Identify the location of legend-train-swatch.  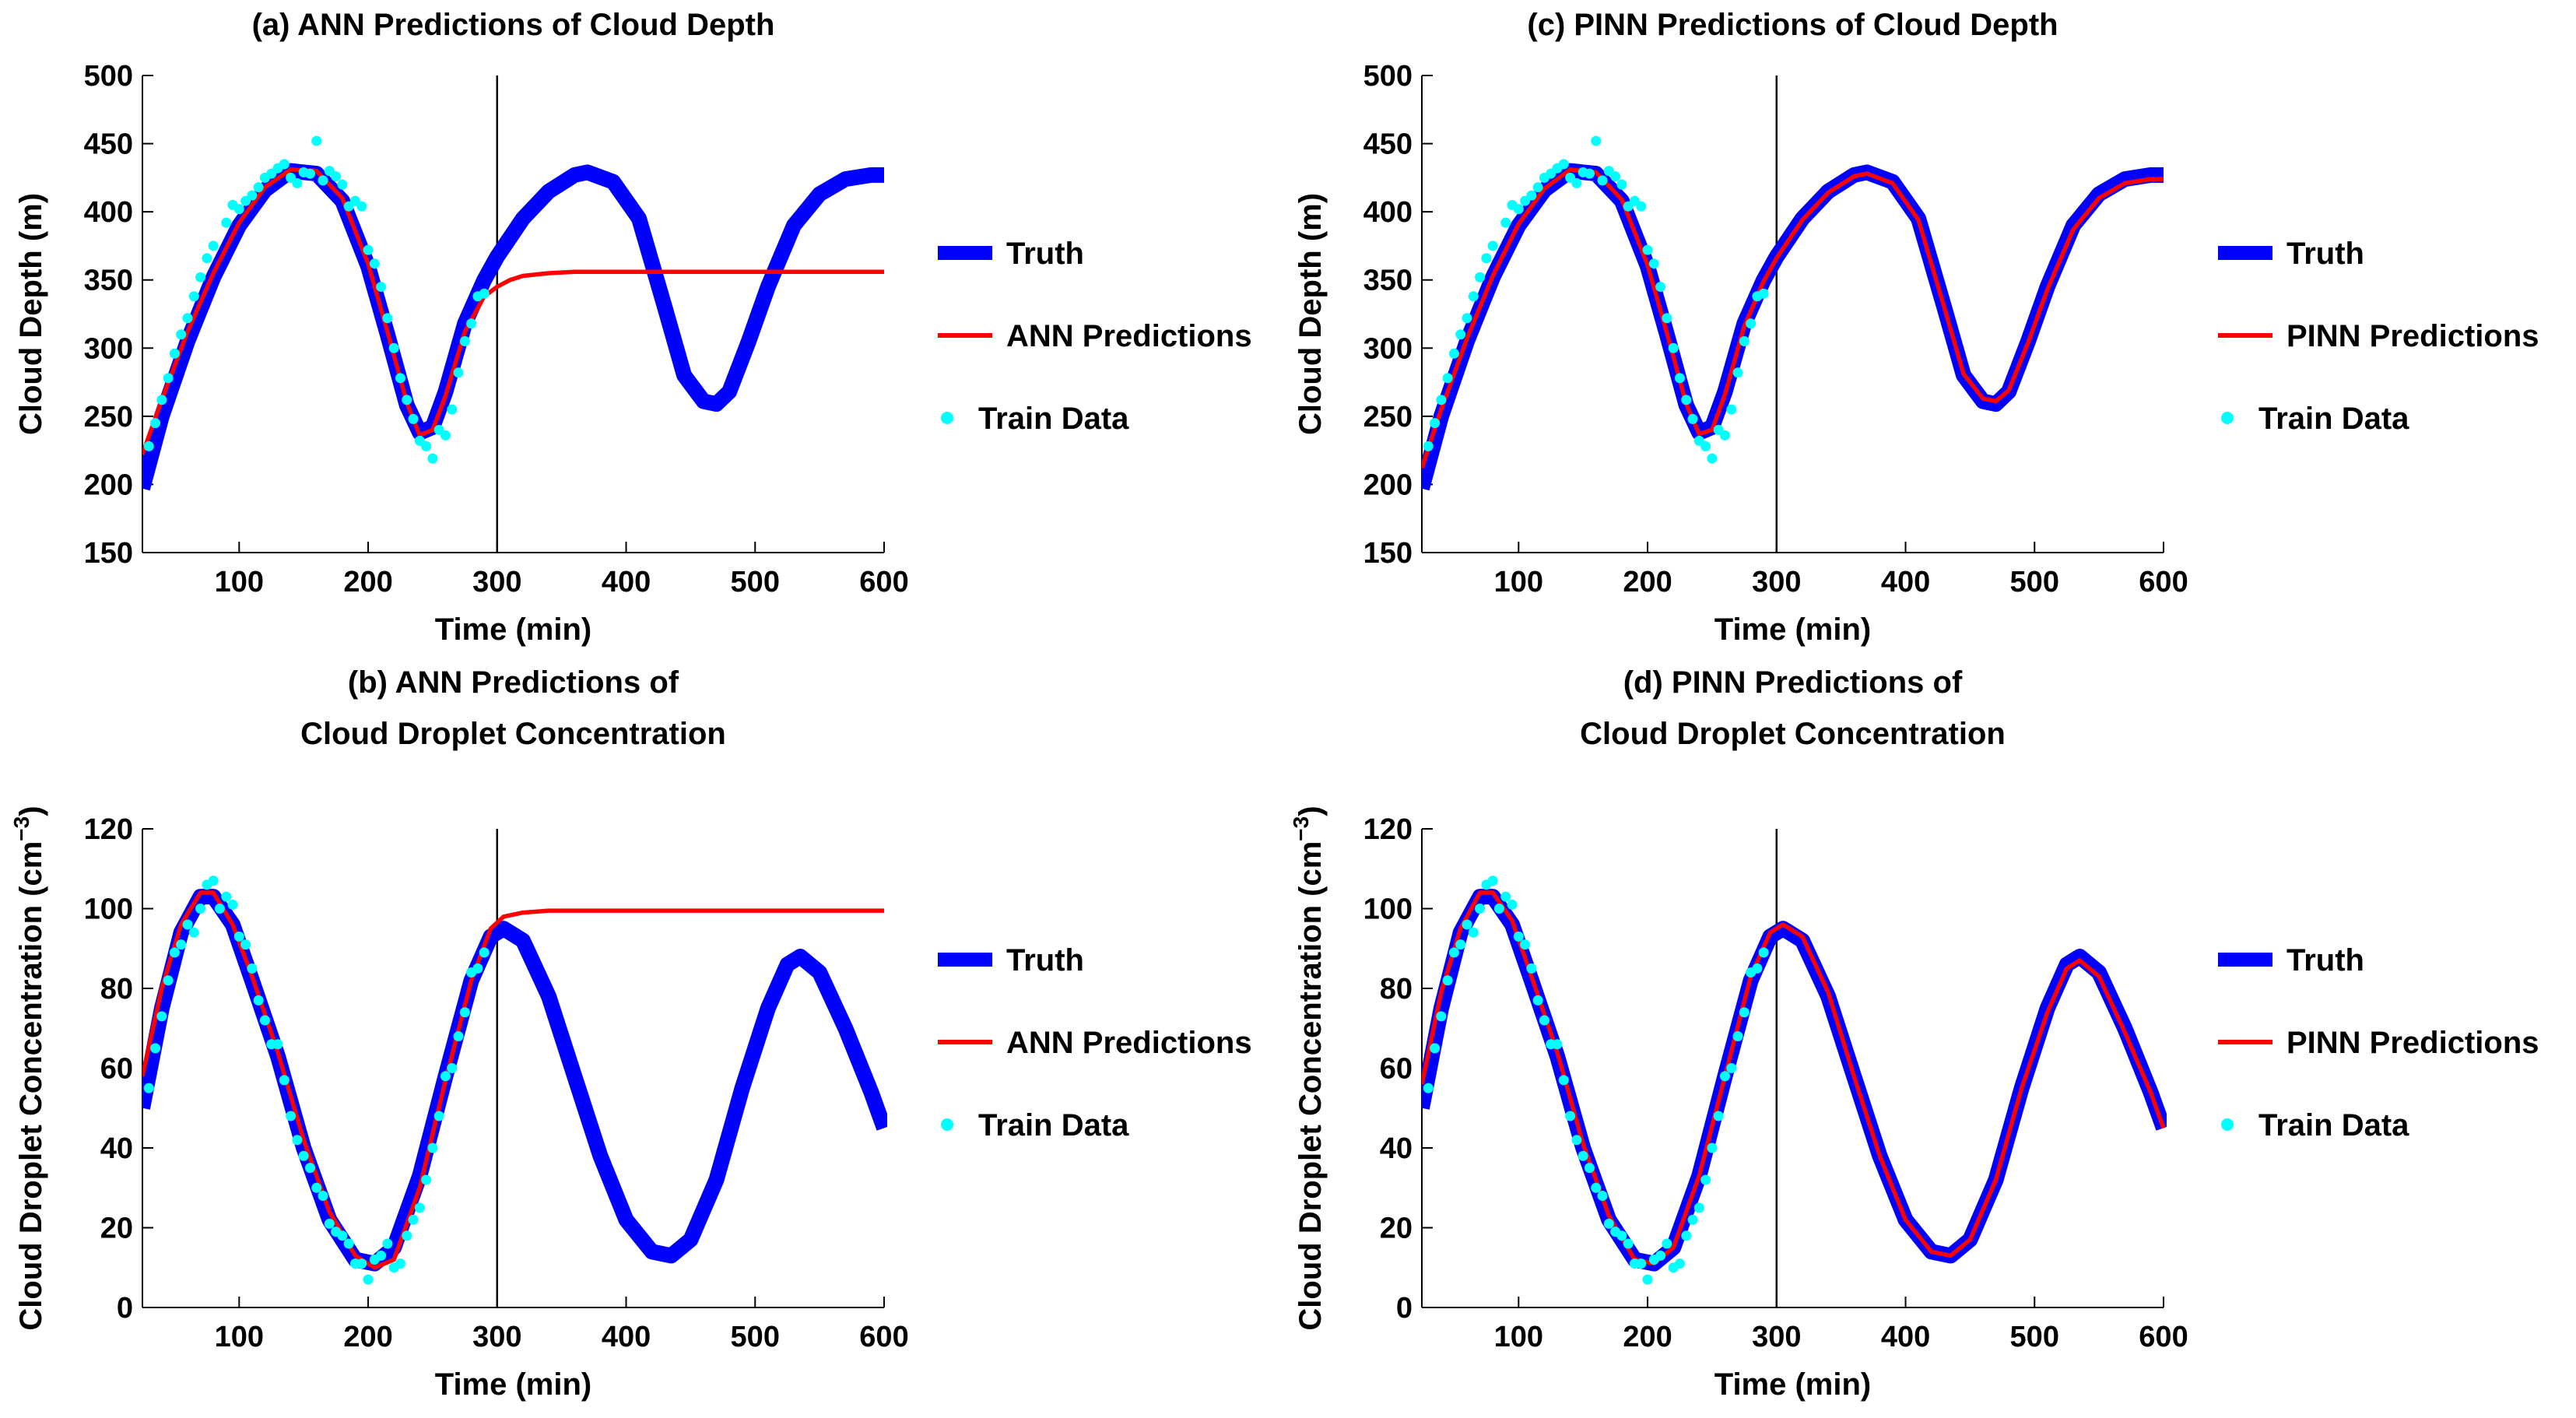
(947, 418).